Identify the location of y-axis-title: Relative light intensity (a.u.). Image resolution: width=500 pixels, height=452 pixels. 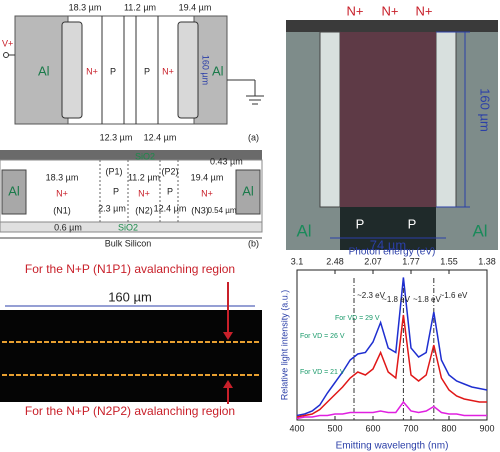
(284, 345).